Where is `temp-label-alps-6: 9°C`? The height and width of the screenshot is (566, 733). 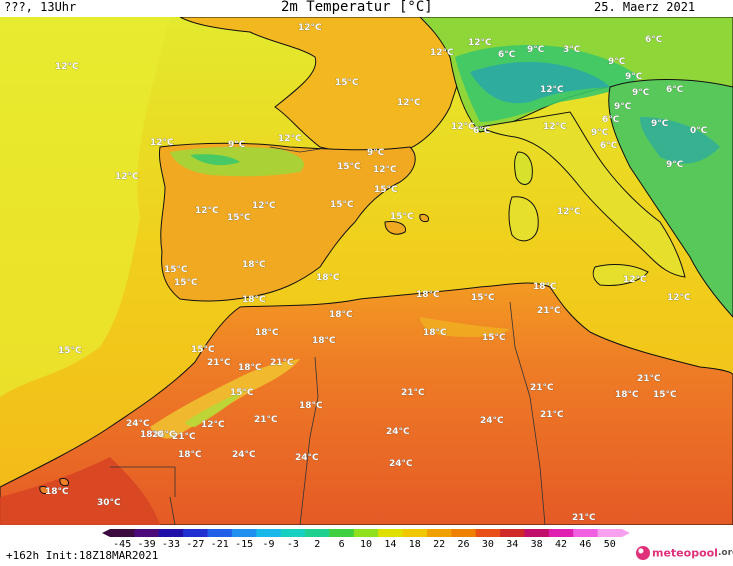 temp-label-alps-6: 9°C is located at coordinates (641, 93).